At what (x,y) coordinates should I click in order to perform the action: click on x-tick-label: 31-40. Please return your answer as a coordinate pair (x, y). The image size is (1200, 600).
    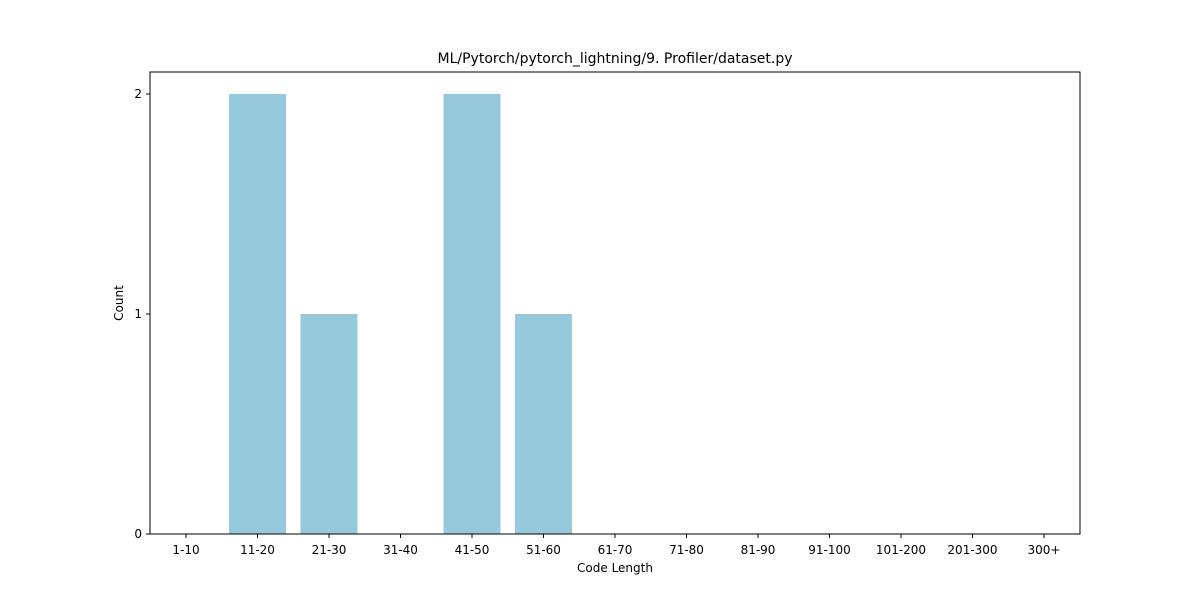
    Looking at the image, I should click on (400, 550).